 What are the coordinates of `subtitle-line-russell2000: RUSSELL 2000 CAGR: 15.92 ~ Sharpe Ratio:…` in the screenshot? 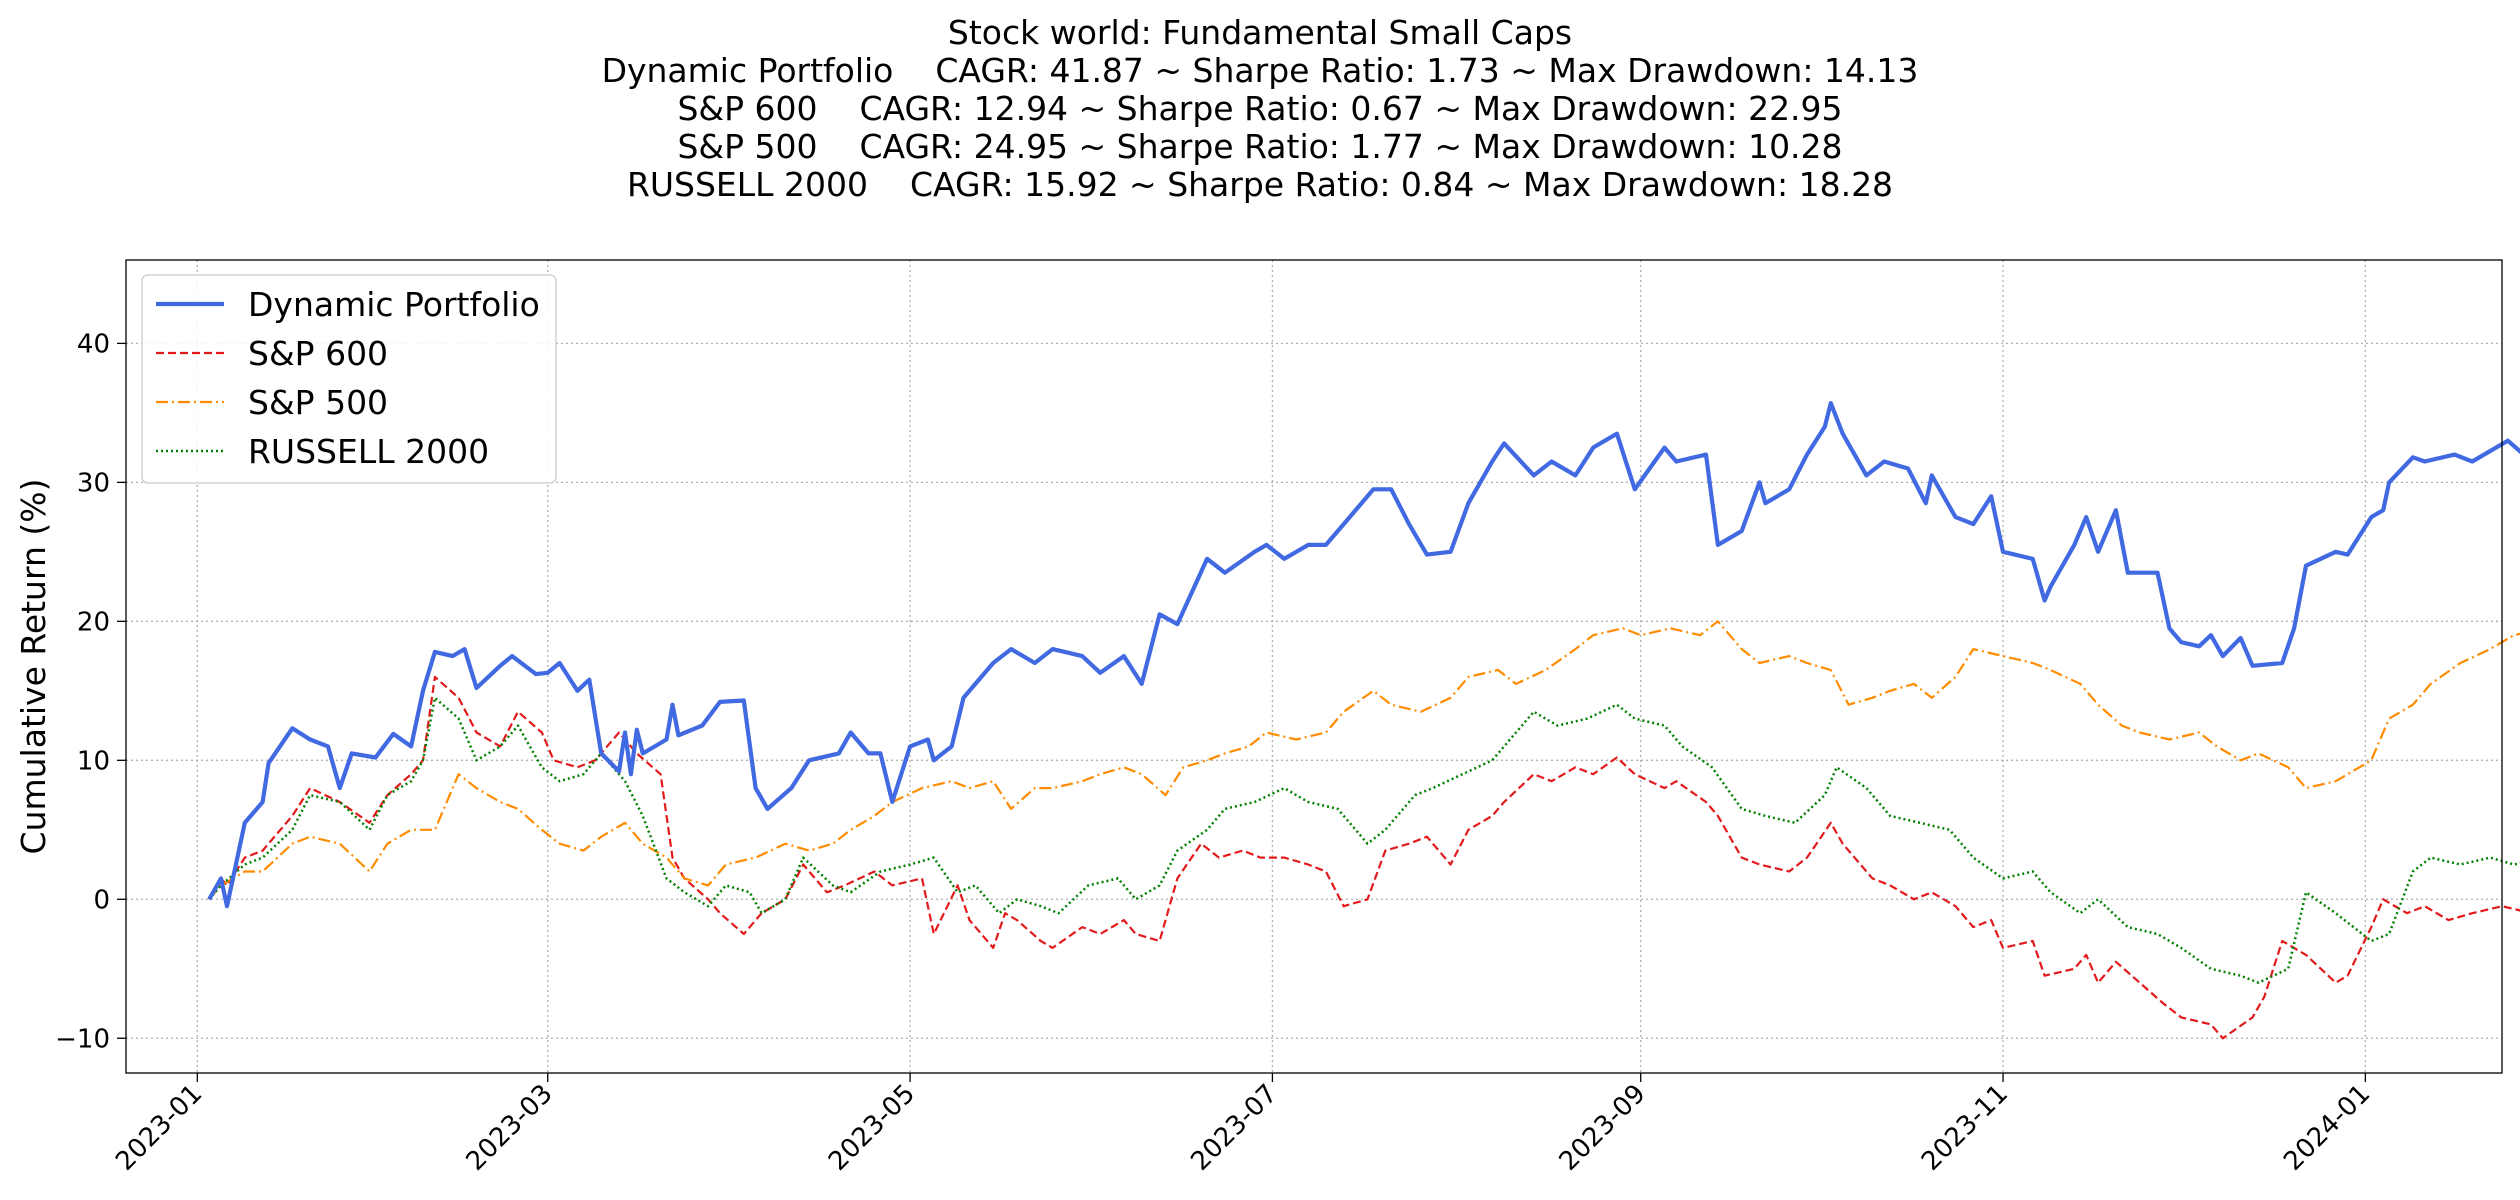 It's located at (1260, 184).